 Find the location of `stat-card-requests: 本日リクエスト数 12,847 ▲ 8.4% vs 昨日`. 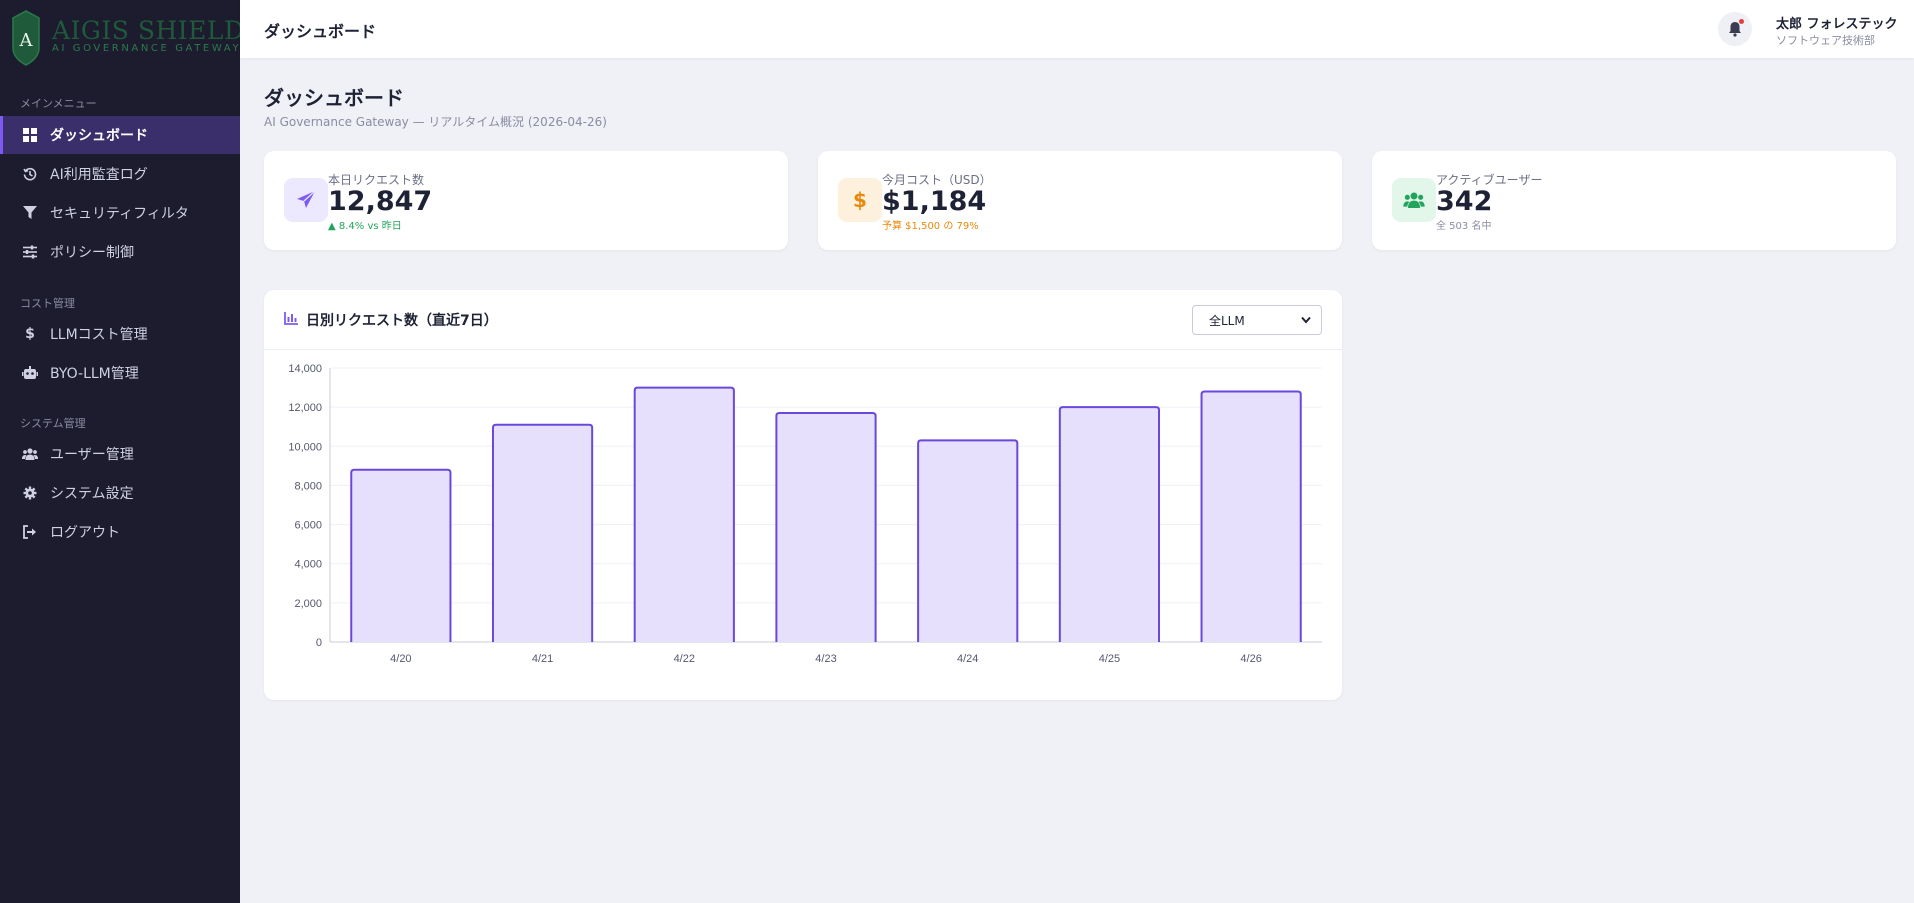

stat-card-requests: 本日リクエスト数 12,847 ▲ 8.4% vs 昨日 is located at coordinates (526, 200).